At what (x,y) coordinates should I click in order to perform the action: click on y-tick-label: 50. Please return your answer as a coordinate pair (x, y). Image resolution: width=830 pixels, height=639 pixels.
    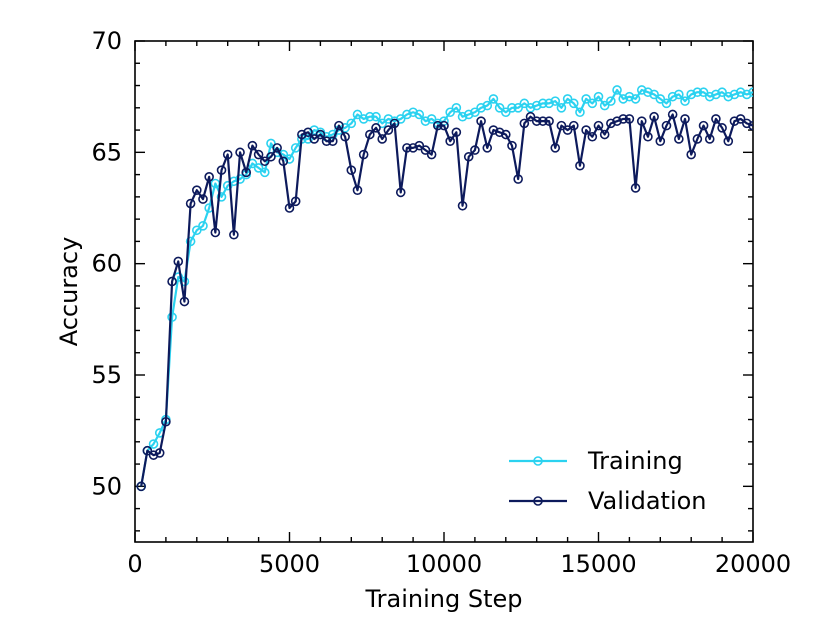
    Looking at the image, I should click on (106, 486).